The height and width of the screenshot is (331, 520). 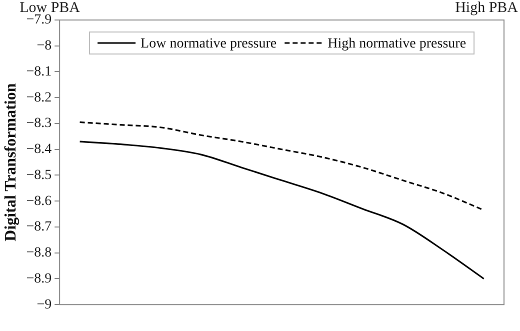 I want to click on y-tick-label: −8, so click(x=44, y=46).